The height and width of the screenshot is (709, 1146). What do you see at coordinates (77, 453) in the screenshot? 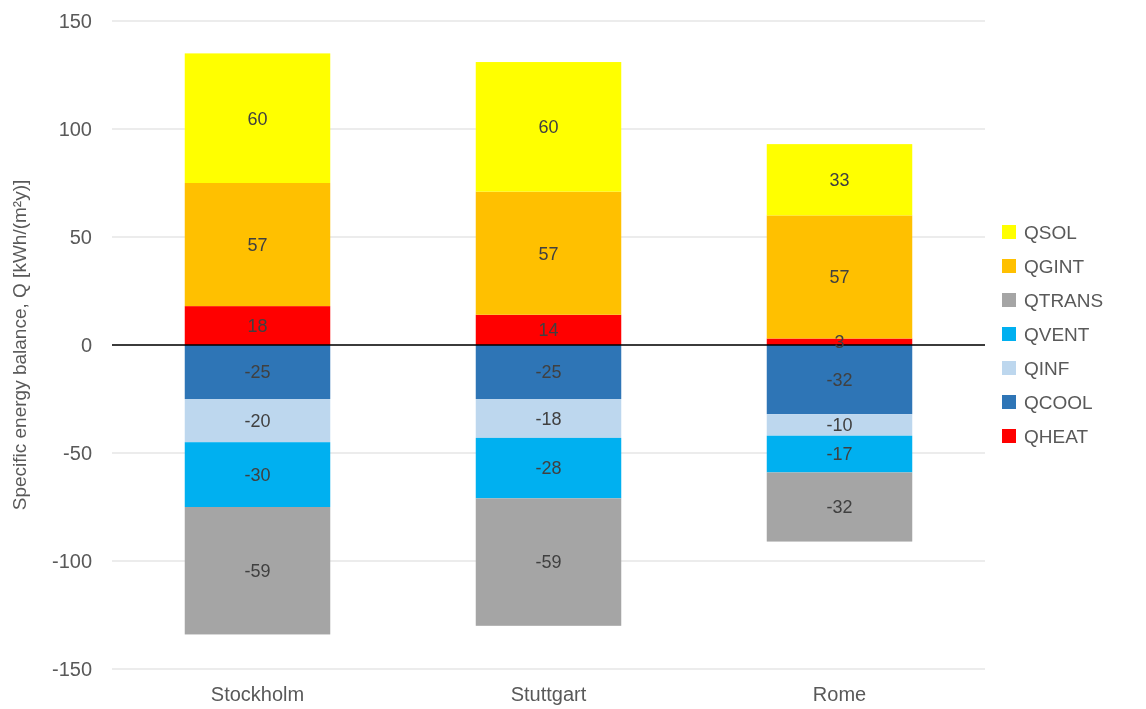
I see `y-tick-label: -50` at bounding box center [77, 453].